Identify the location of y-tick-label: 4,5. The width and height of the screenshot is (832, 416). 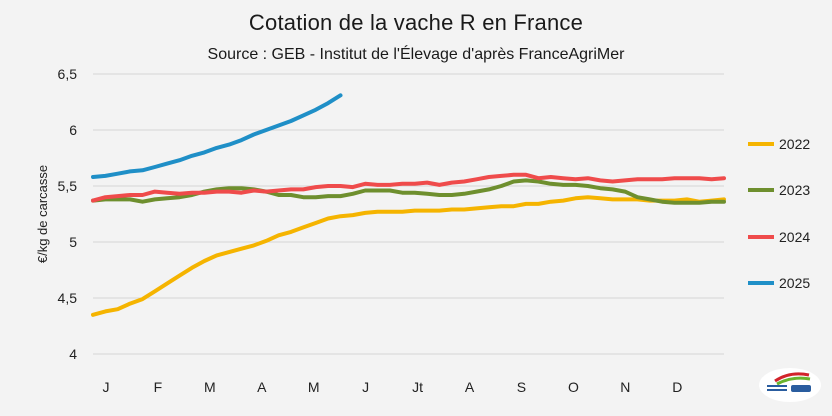
(68, 298).